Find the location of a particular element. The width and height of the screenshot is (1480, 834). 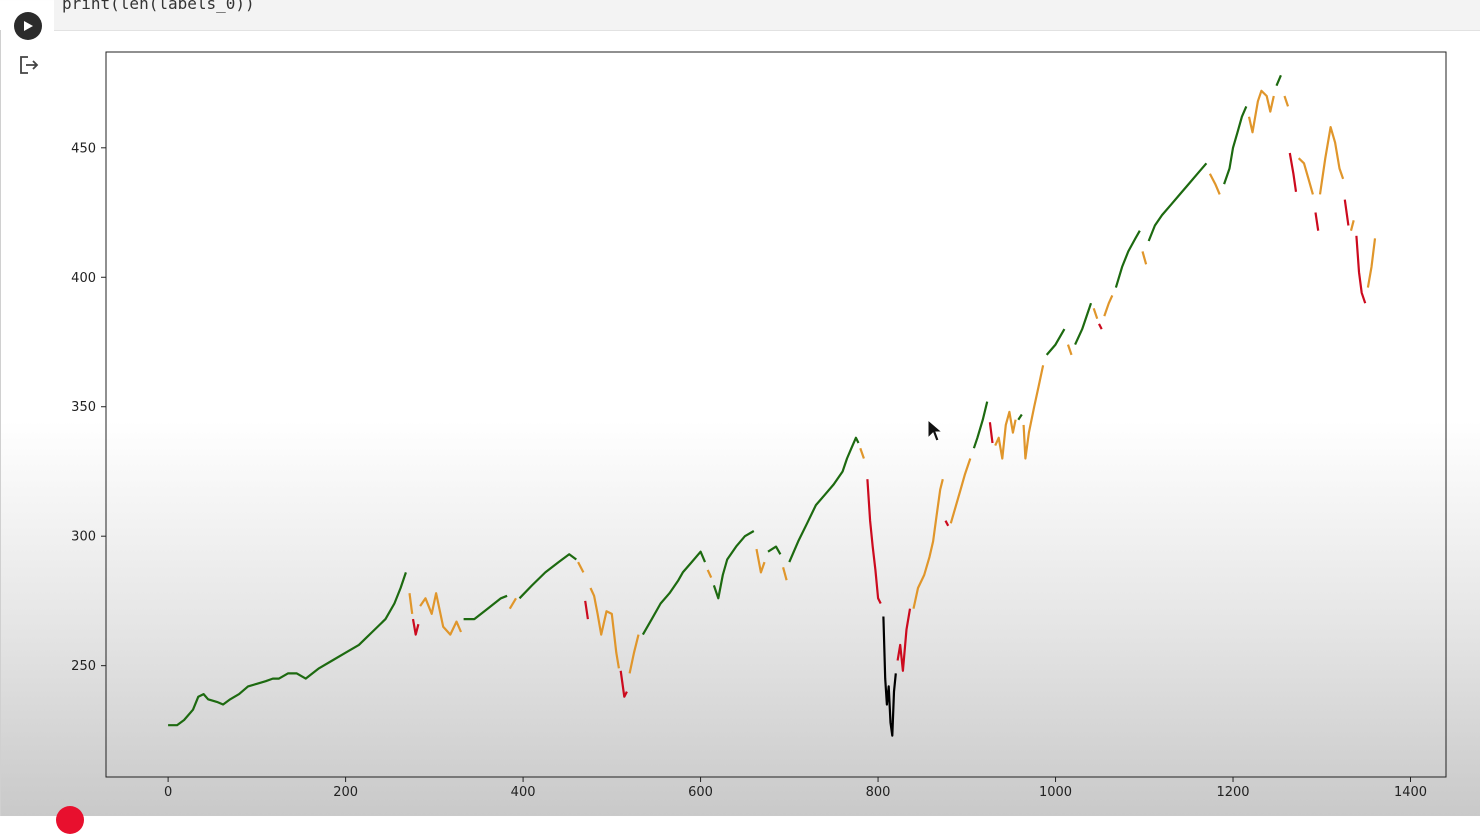

play-icon is located at coordinates (28, 26).